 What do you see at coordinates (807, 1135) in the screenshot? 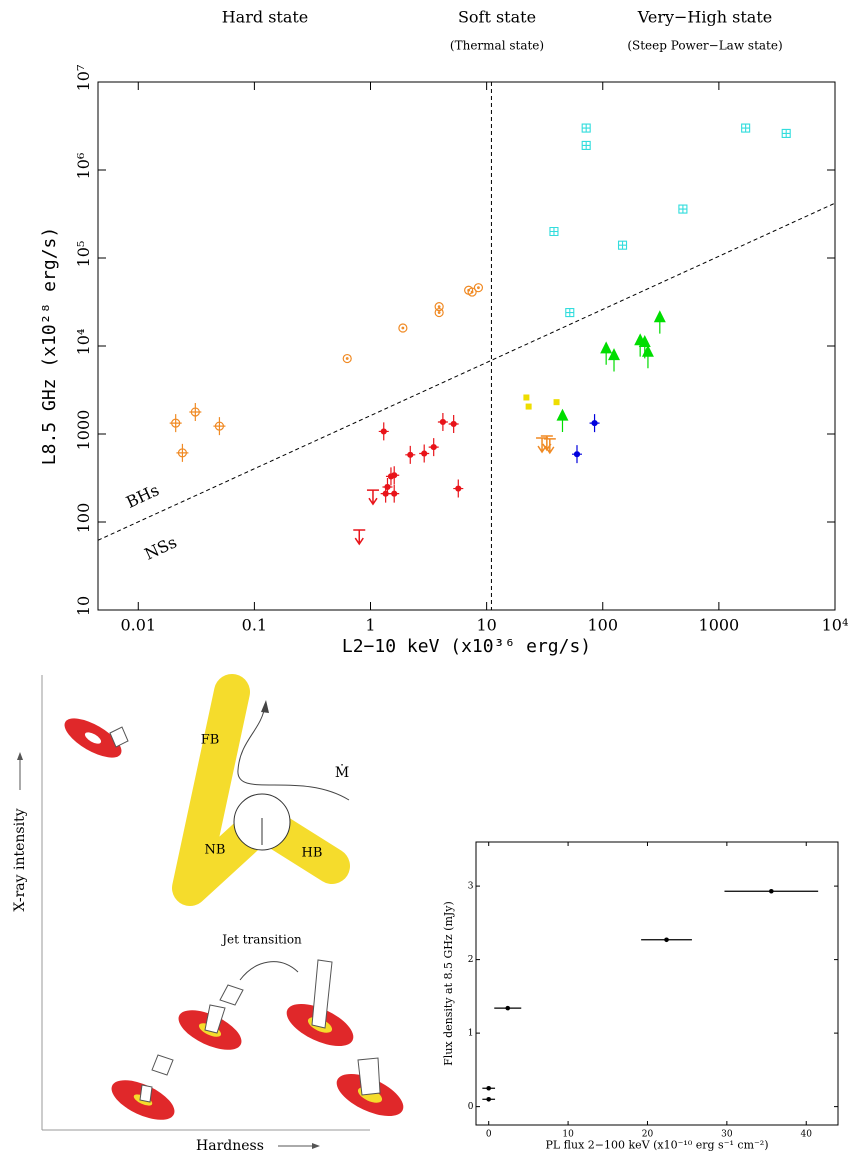
I see `x-tick-label: 40` at bounding box center [807, 1135].